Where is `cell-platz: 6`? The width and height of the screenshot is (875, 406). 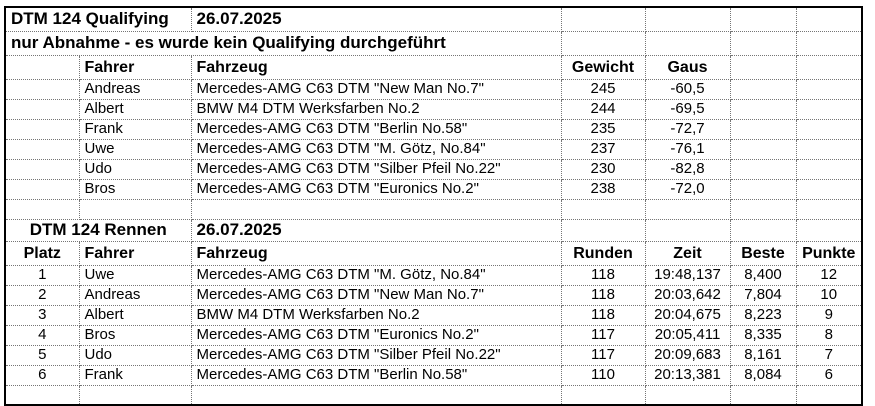 cell-platz: 6 is located at coordinates (42, 375).